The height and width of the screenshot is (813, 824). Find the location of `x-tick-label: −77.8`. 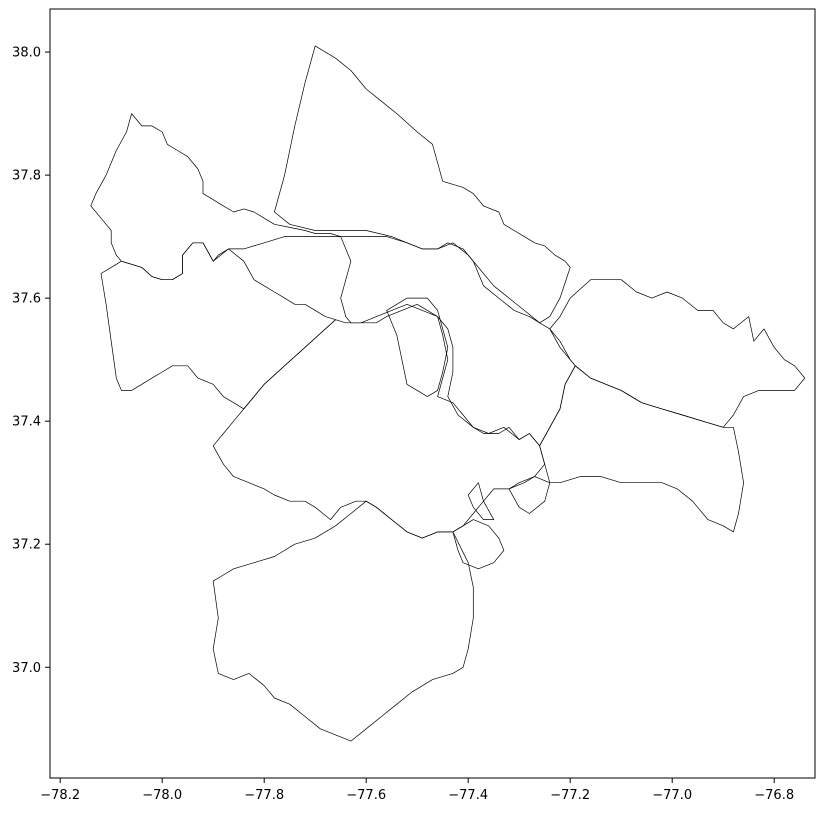

x-tick-label: −77.8 is located at coordinates (264, 795).